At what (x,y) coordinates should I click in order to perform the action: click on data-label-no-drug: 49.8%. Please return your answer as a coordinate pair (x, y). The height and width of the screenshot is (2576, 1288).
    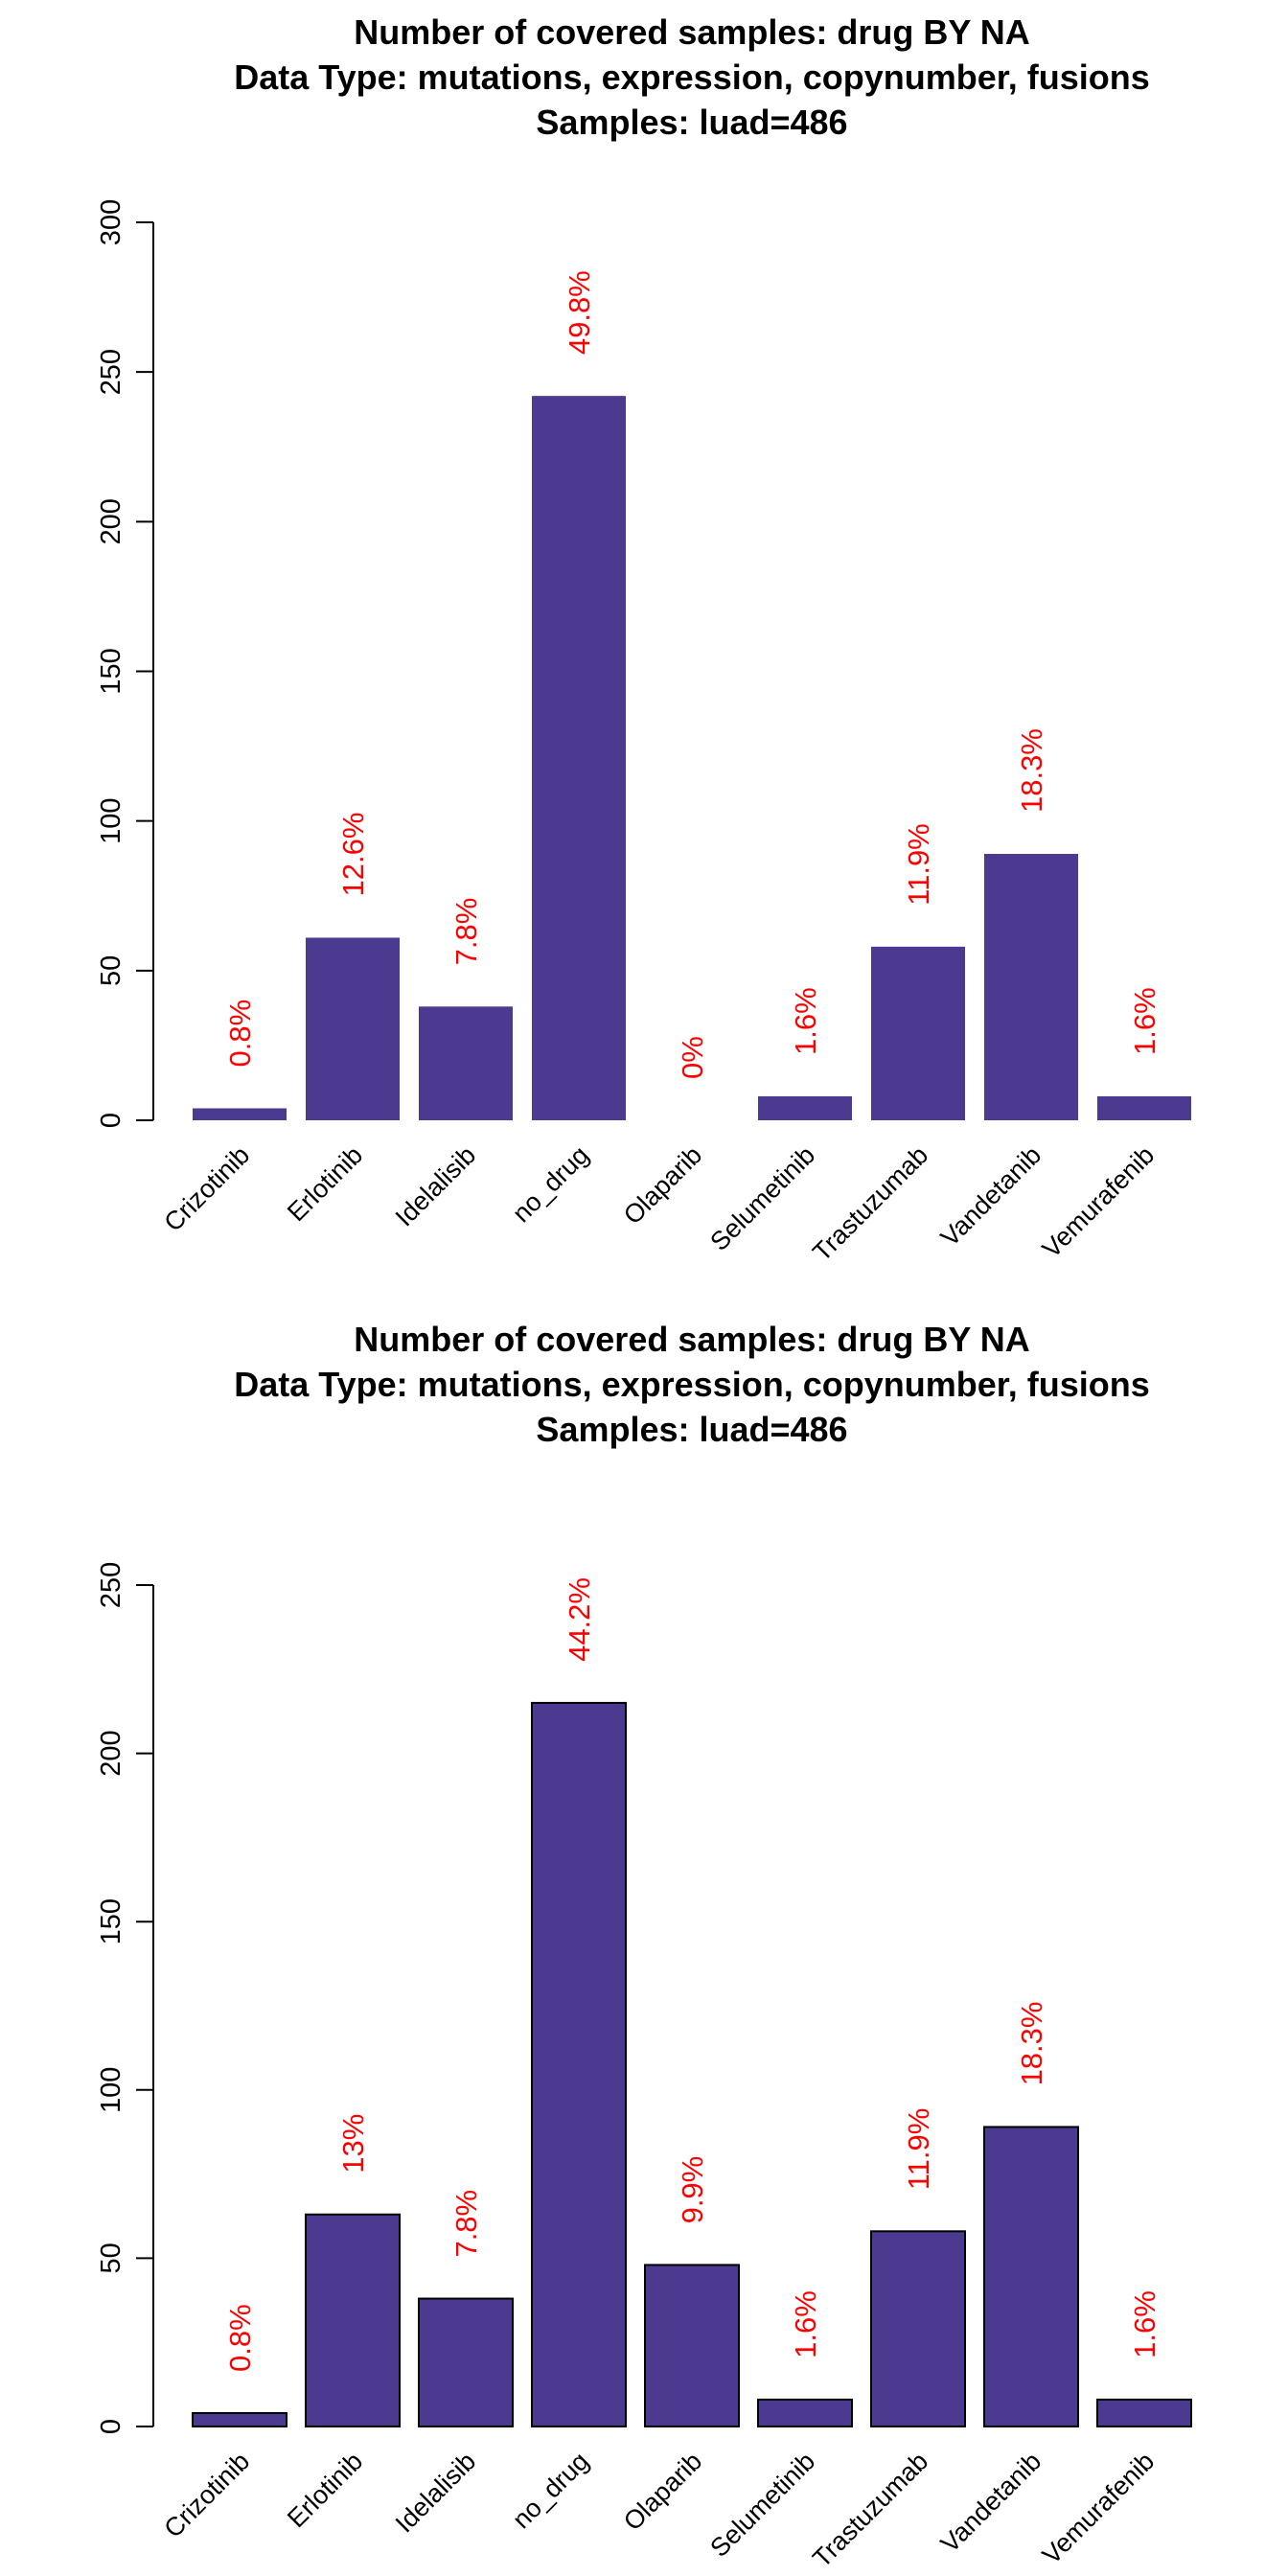
    Looking at the image, I should click on (579, 312).